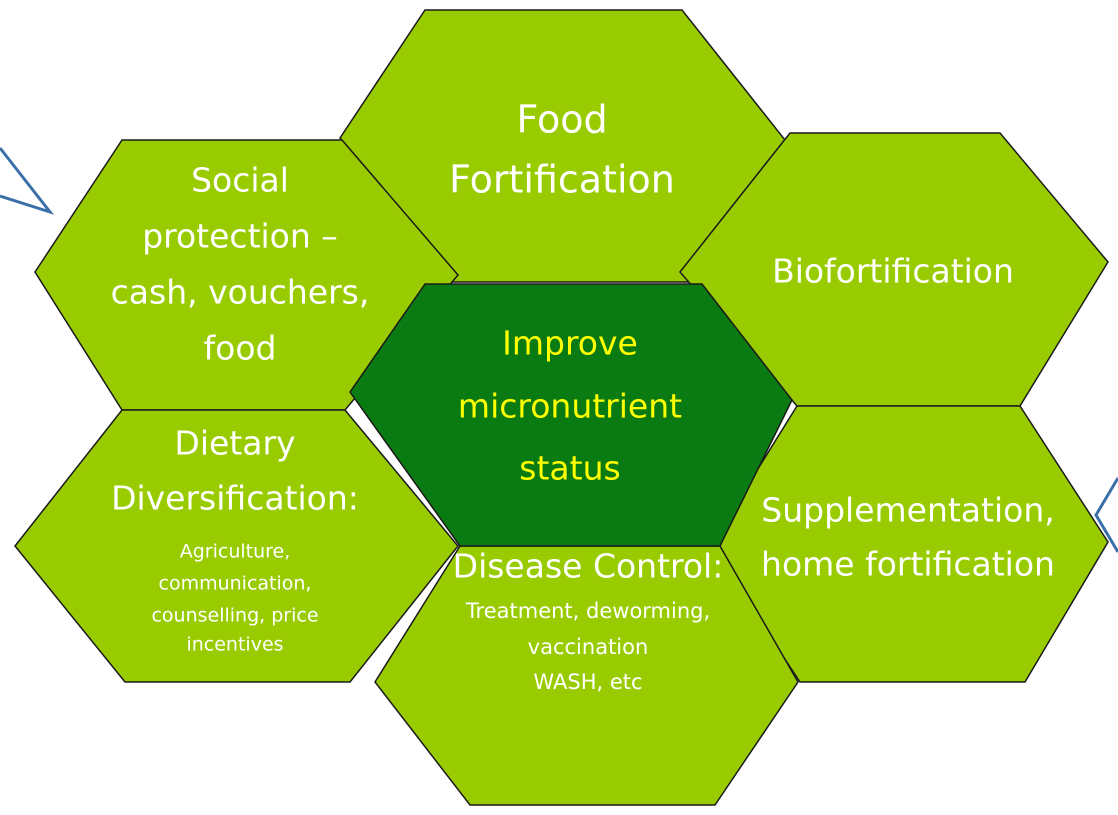 This screenshot has height=815, width=1118. I want to click on hexagon: Biofortification, so click(894, 269).